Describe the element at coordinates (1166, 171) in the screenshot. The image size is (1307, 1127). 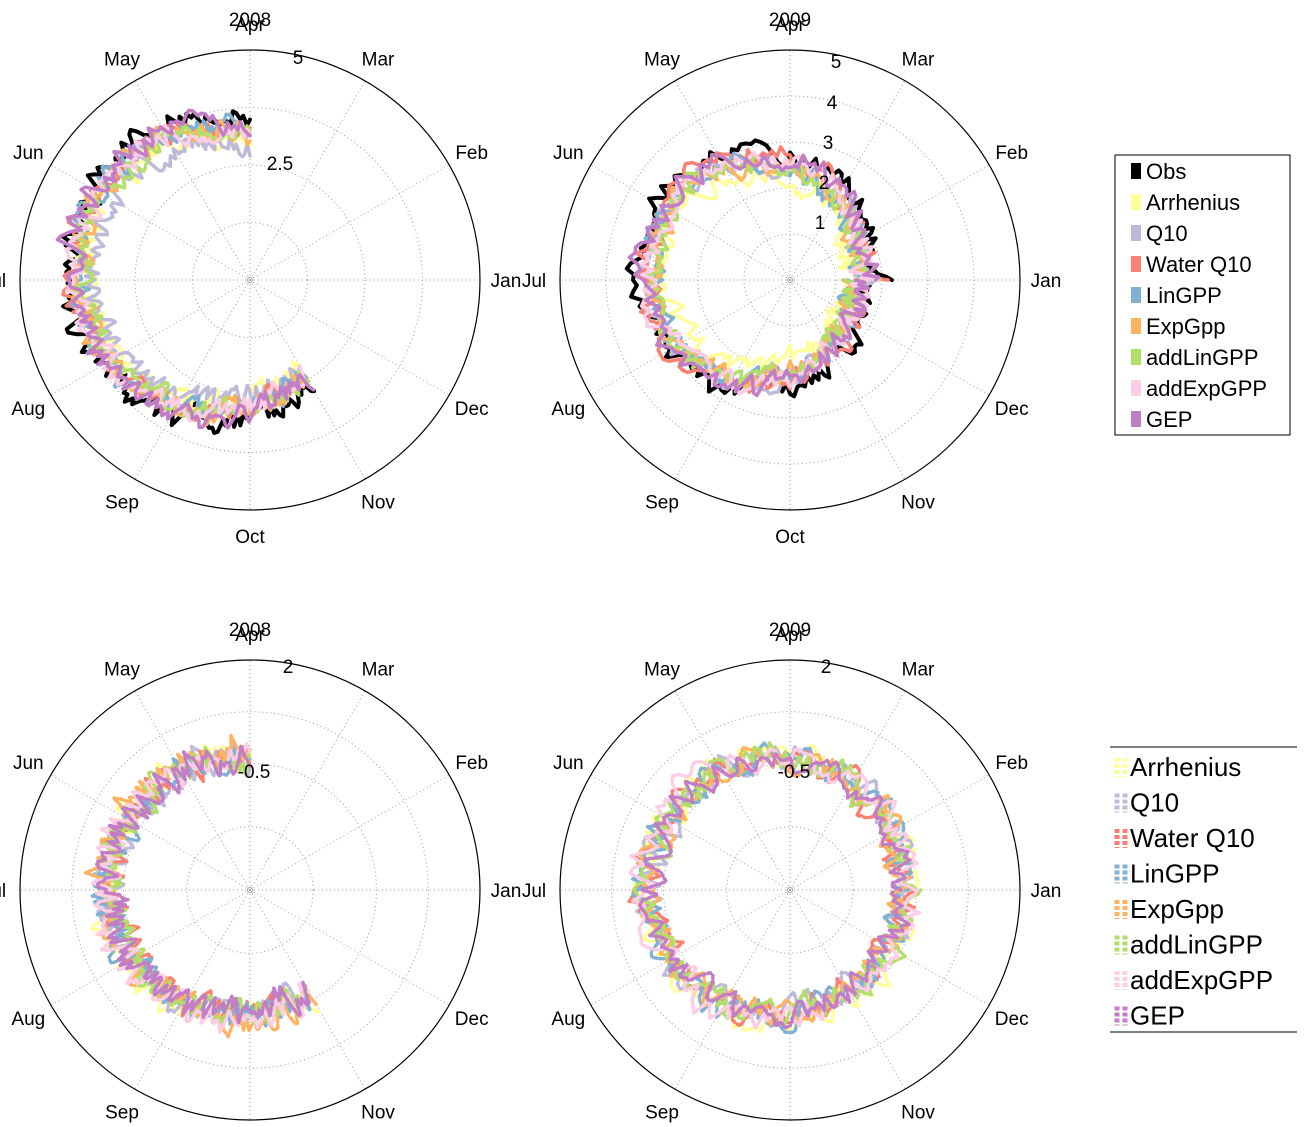
I see `legend-label-obs: Obs` at that location.